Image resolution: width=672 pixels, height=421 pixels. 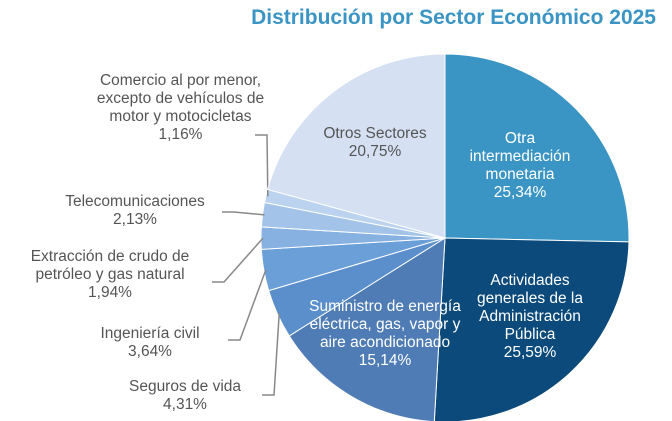 I want to click on value-label: 1,16%, so click(x=180, y=134).